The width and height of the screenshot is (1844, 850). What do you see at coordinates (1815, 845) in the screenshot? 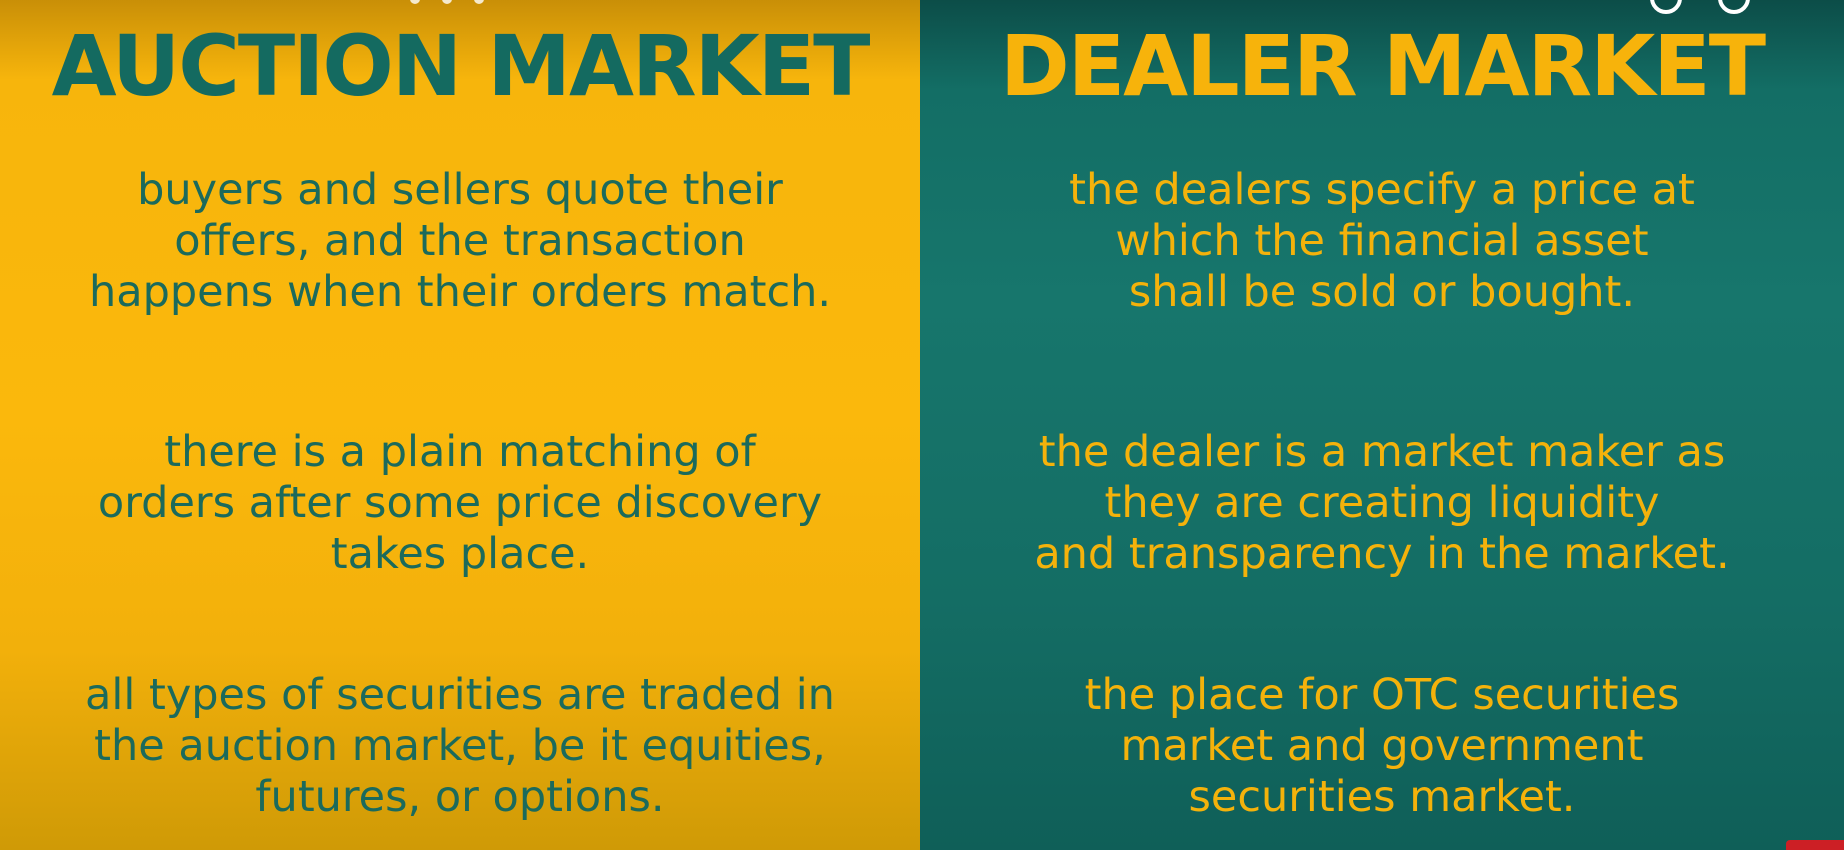
I see `red-badge-icon` at bounding box center [1815, 845].